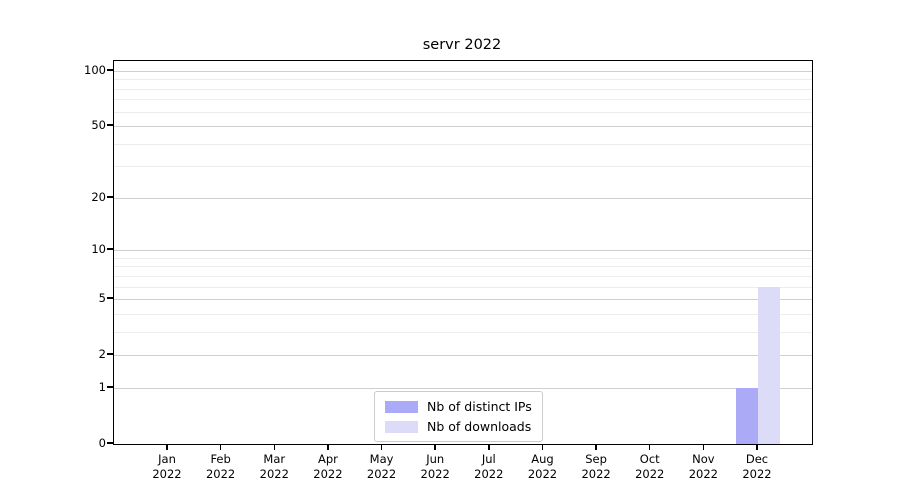  What do you see at coordinates (462, 45) in the screenshot?
I see `chart-title: servr 2022` at bounding box center [462, 45].